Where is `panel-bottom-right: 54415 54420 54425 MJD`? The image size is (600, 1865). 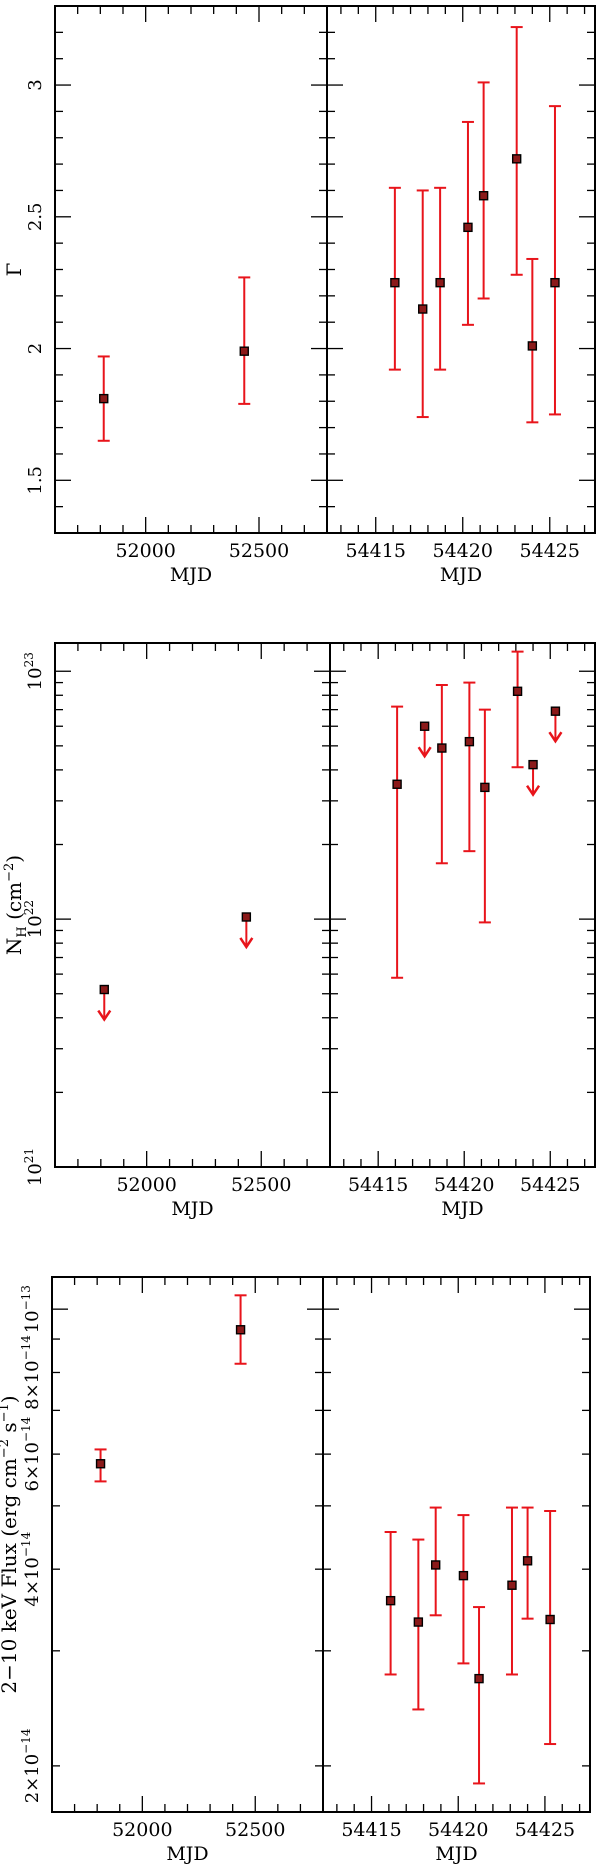 panel-bottom-right: 54415 54420 54425 MJD is located at coordinates (456, 1570).